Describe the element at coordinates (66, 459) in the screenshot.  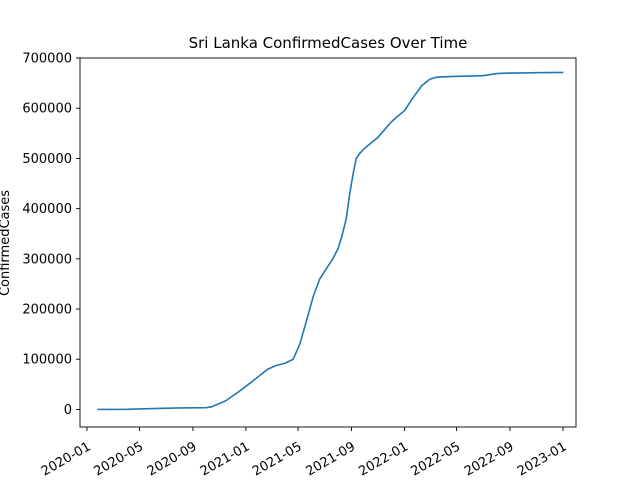
I see `x-tick-label: 2020-01` at that location.